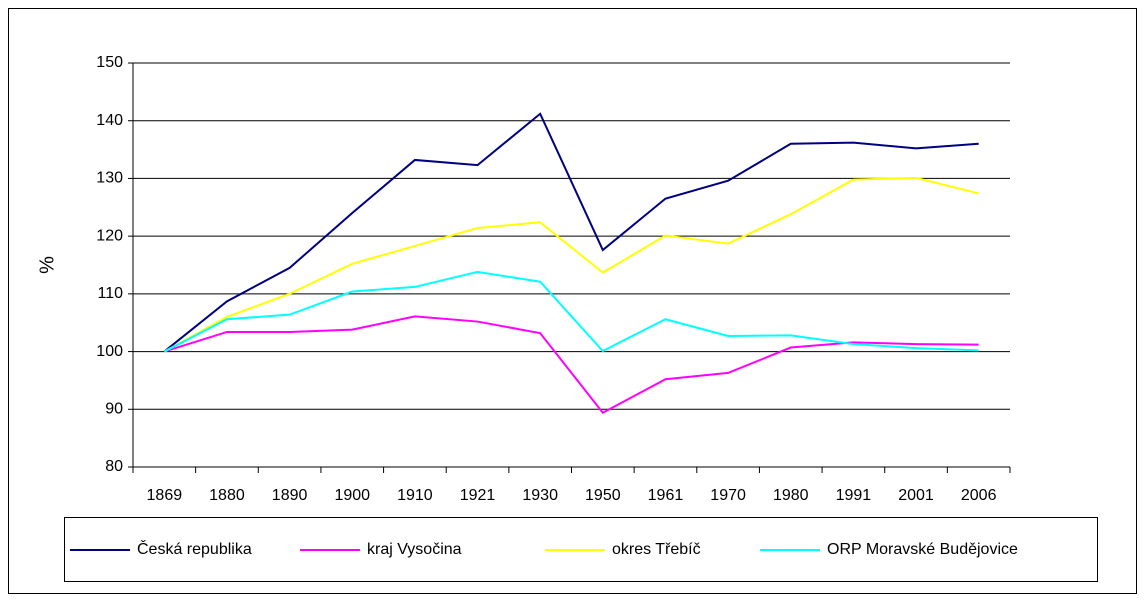  What do you see at coordinates (194, 548) in the screenshot?
I see `legend-label: Česká republika` at bounding box center [194, 548].